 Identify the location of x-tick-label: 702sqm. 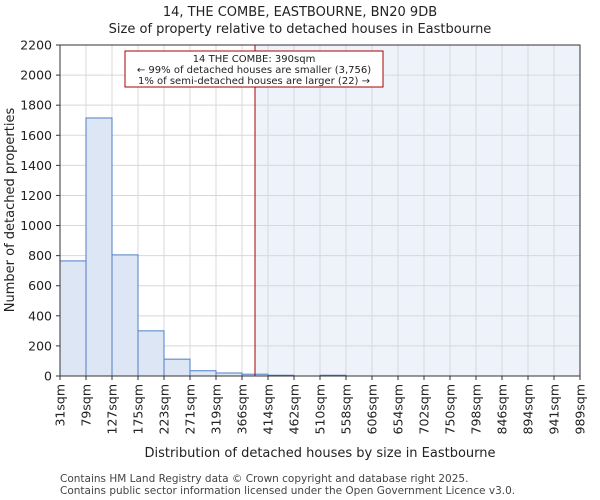
(424, 409).